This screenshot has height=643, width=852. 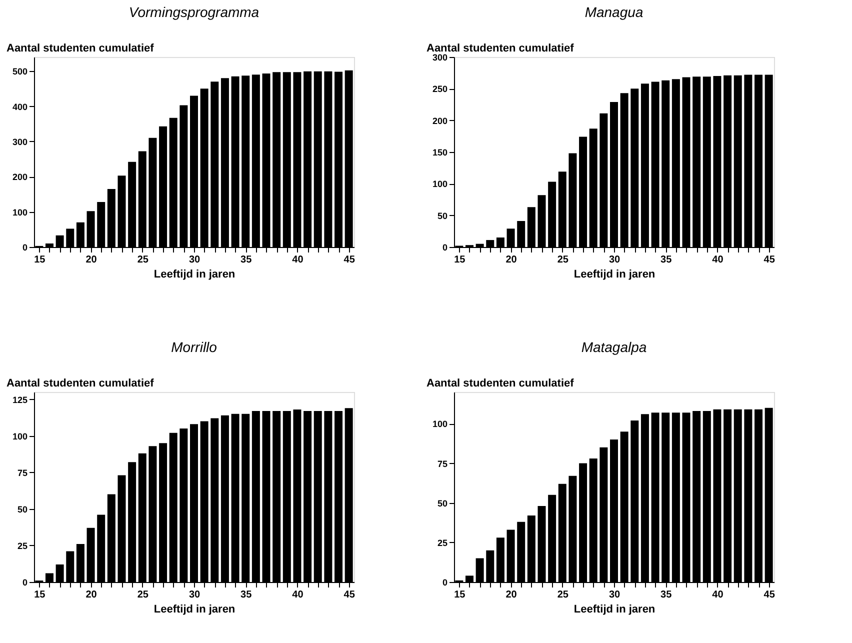 I want to click on chart-title: Vormingsprogramma, so click(x=194, y=12).